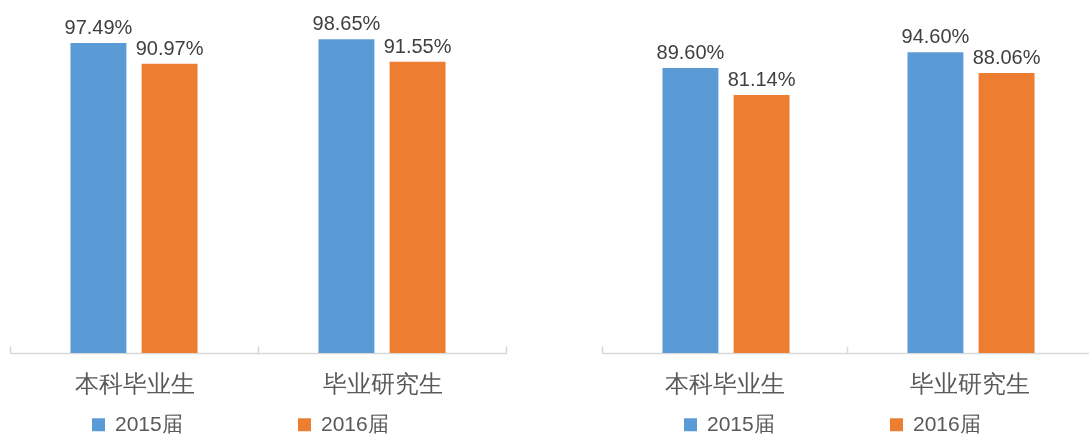 The height and width of the screenshot is (436, 1089). I want to click on data-label: 81.14%, so click(761, 78).